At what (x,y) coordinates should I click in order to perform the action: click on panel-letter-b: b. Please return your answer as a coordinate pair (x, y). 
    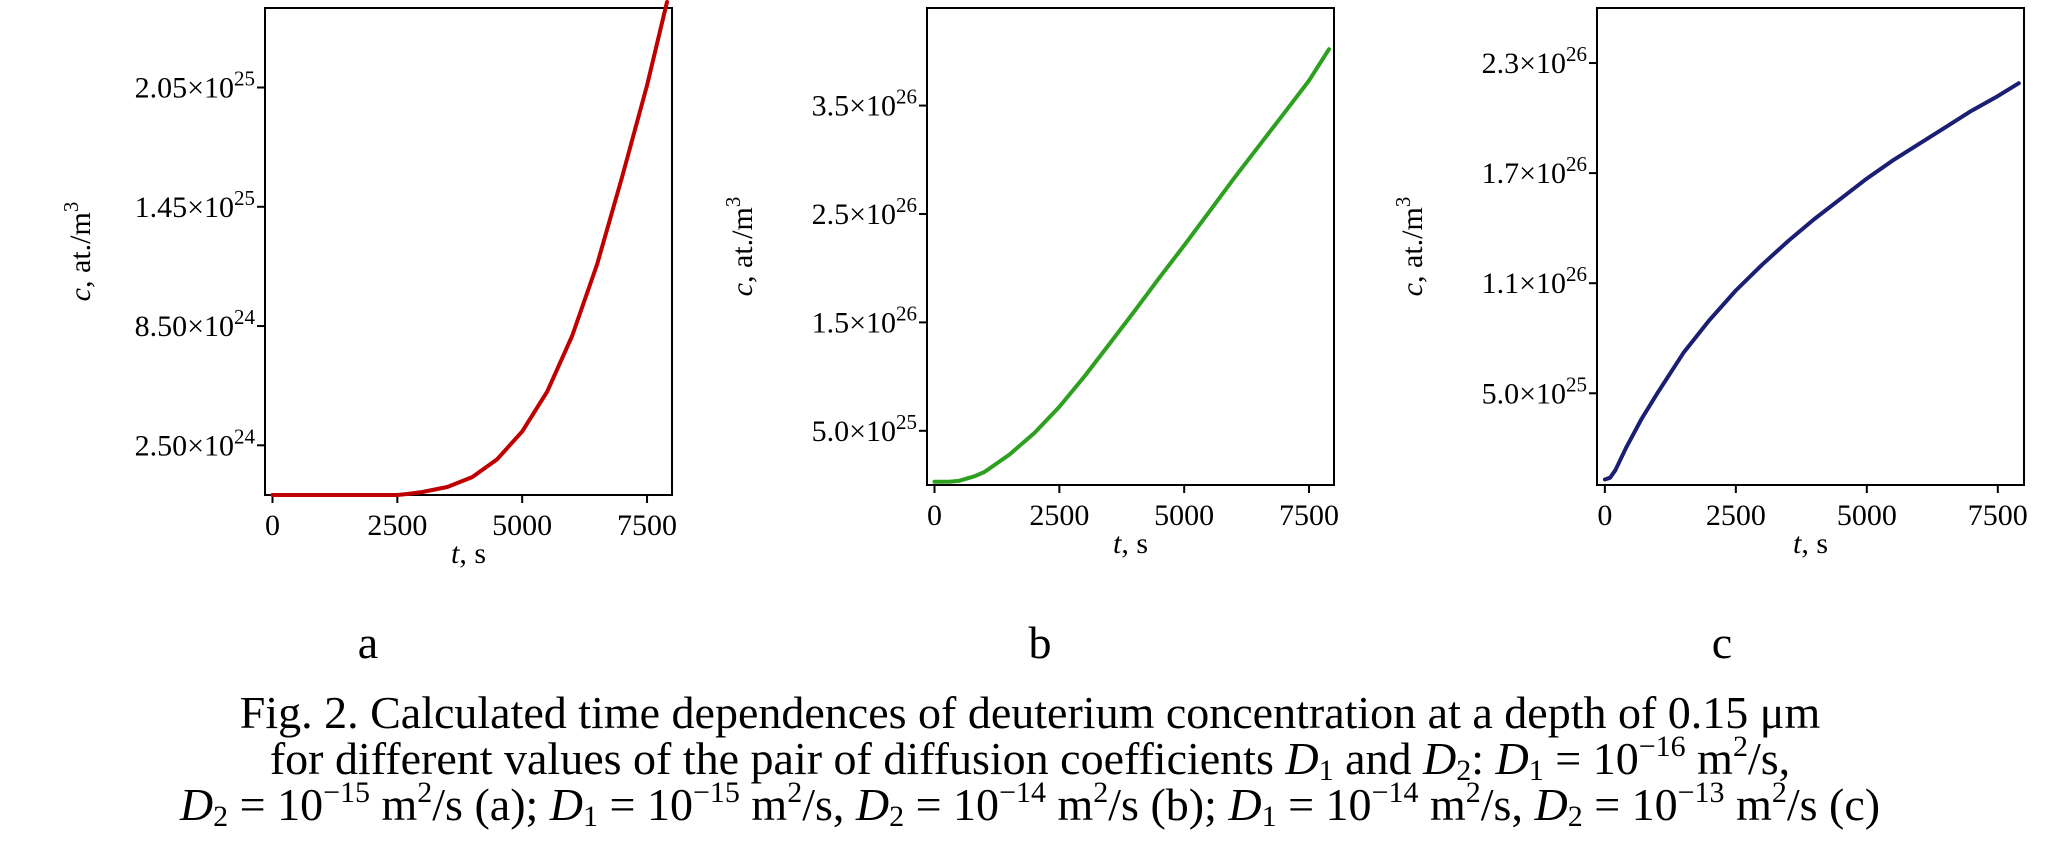
    Looking at the image, I should click on (1040, 642).